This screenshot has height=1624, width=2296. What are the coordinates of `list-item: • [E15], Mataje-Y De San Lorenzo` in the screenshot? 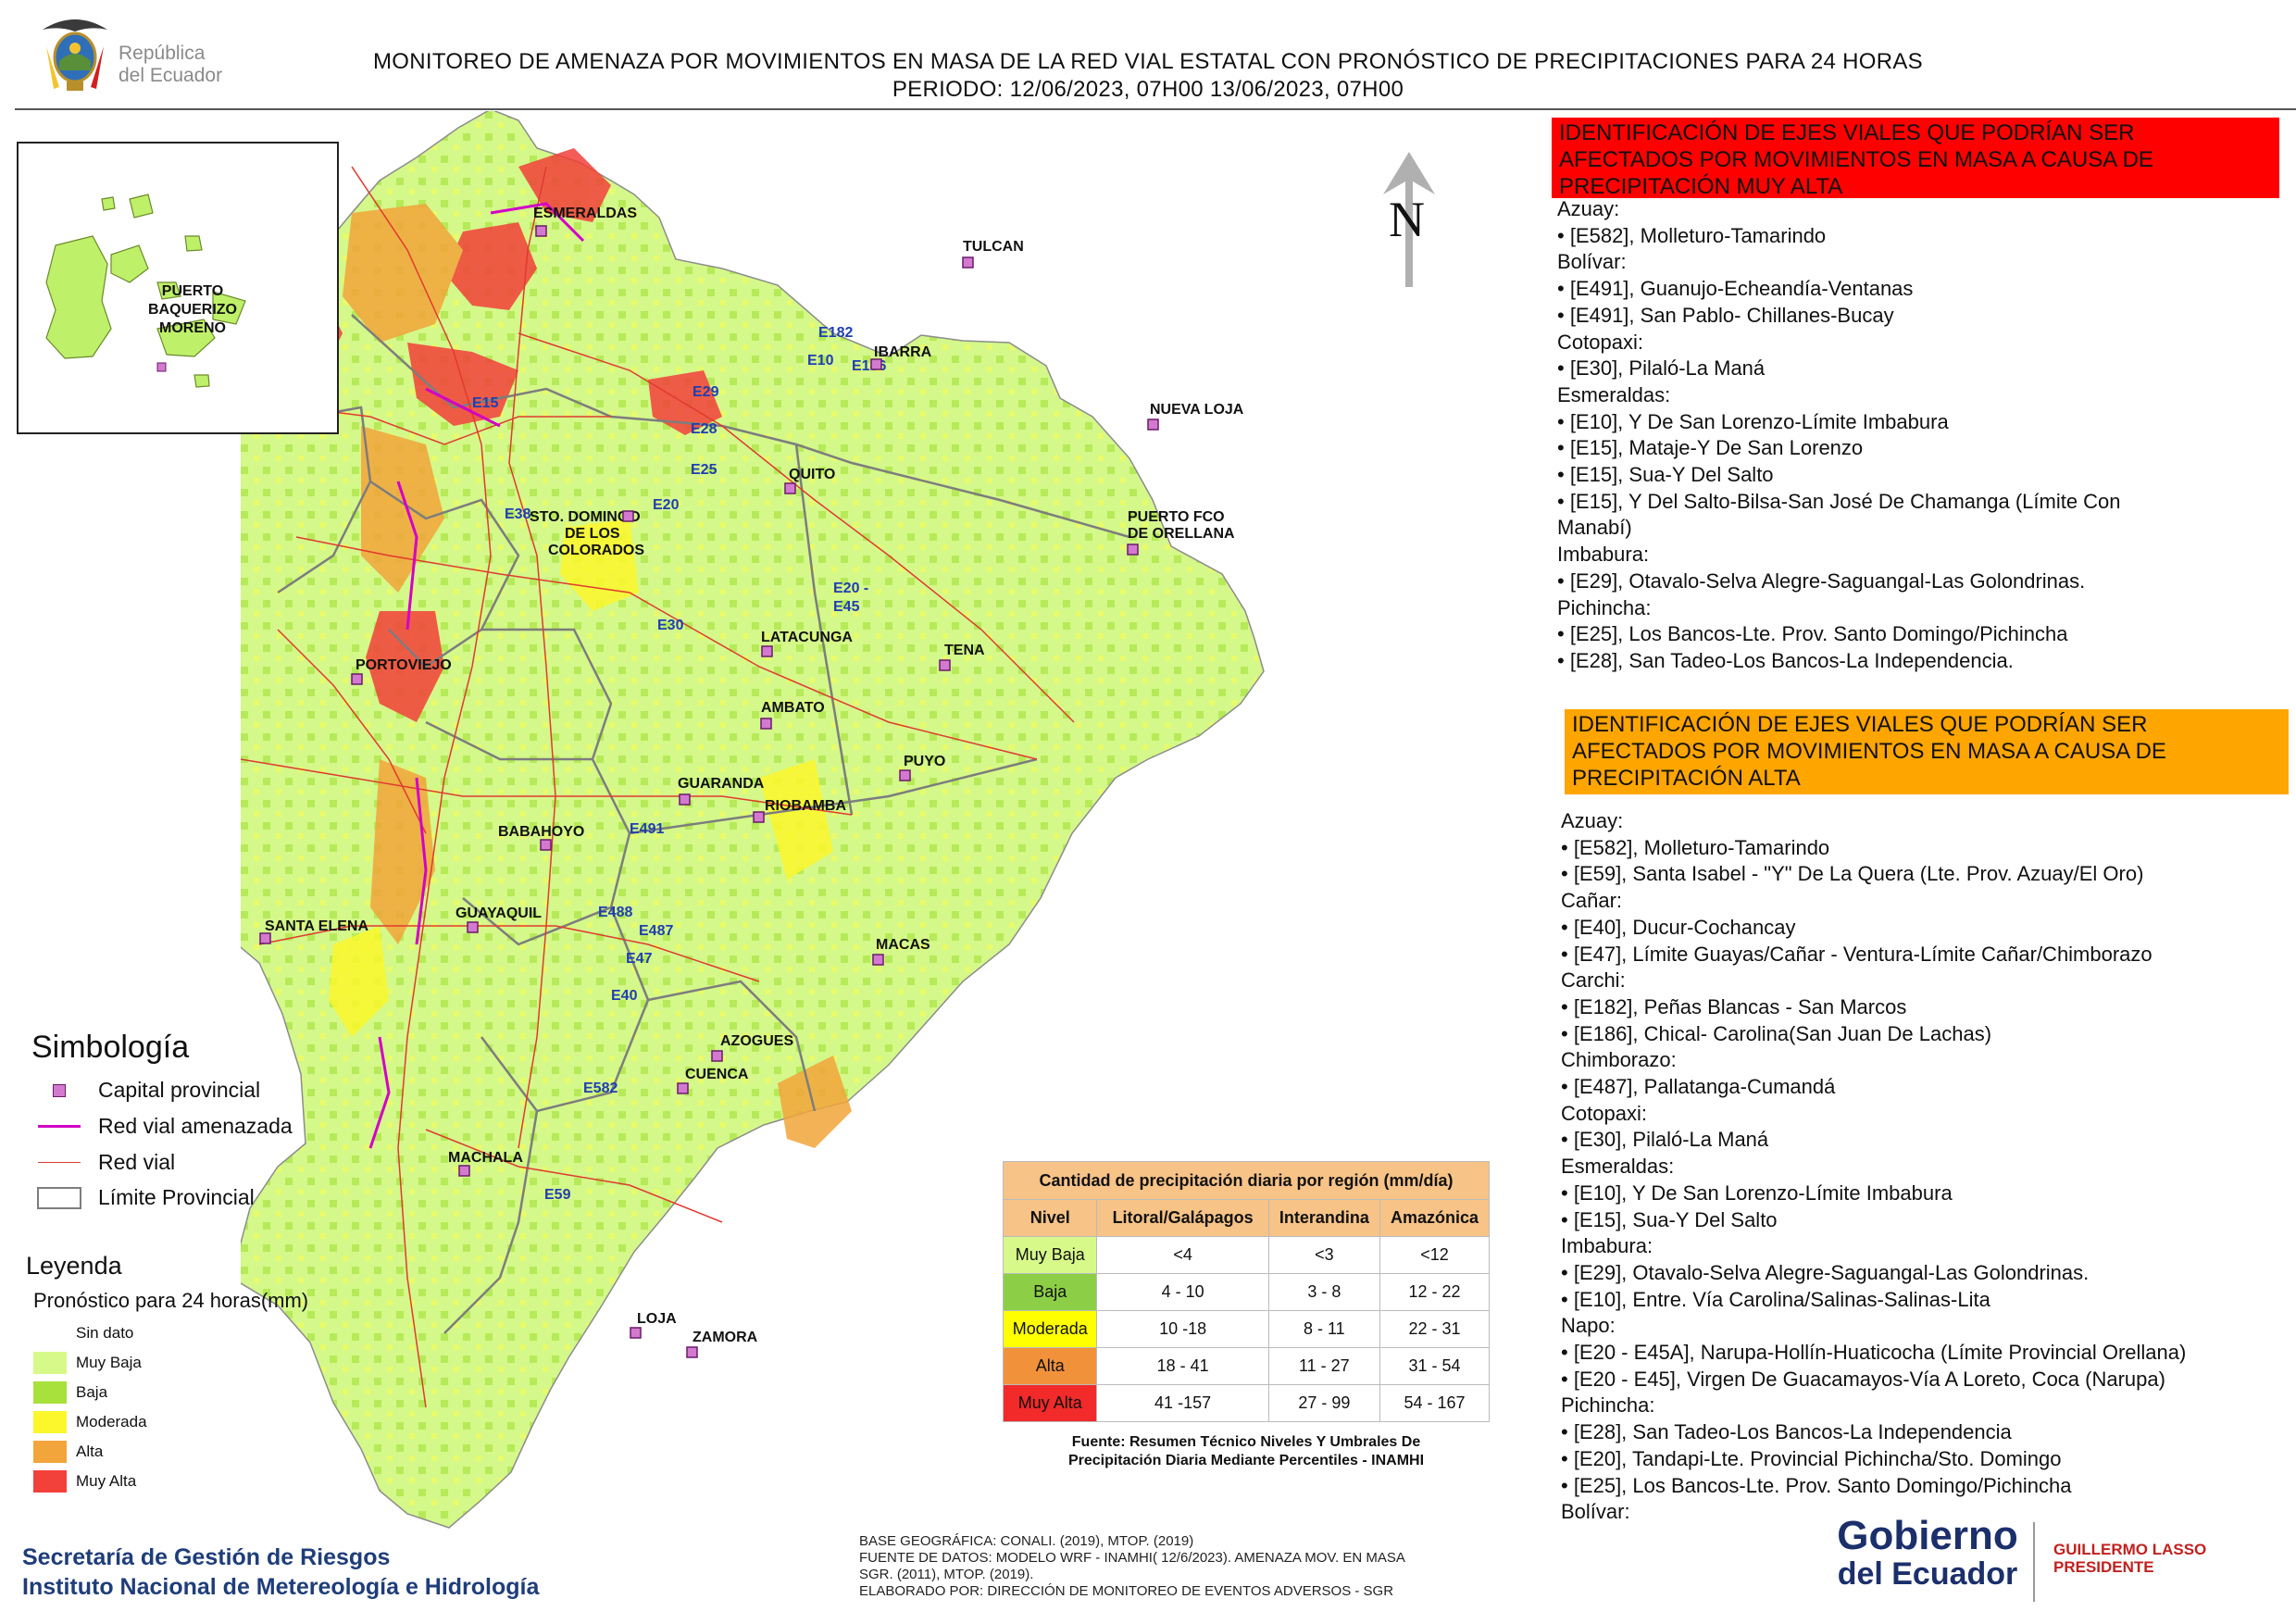 It's located at (1710, 448).